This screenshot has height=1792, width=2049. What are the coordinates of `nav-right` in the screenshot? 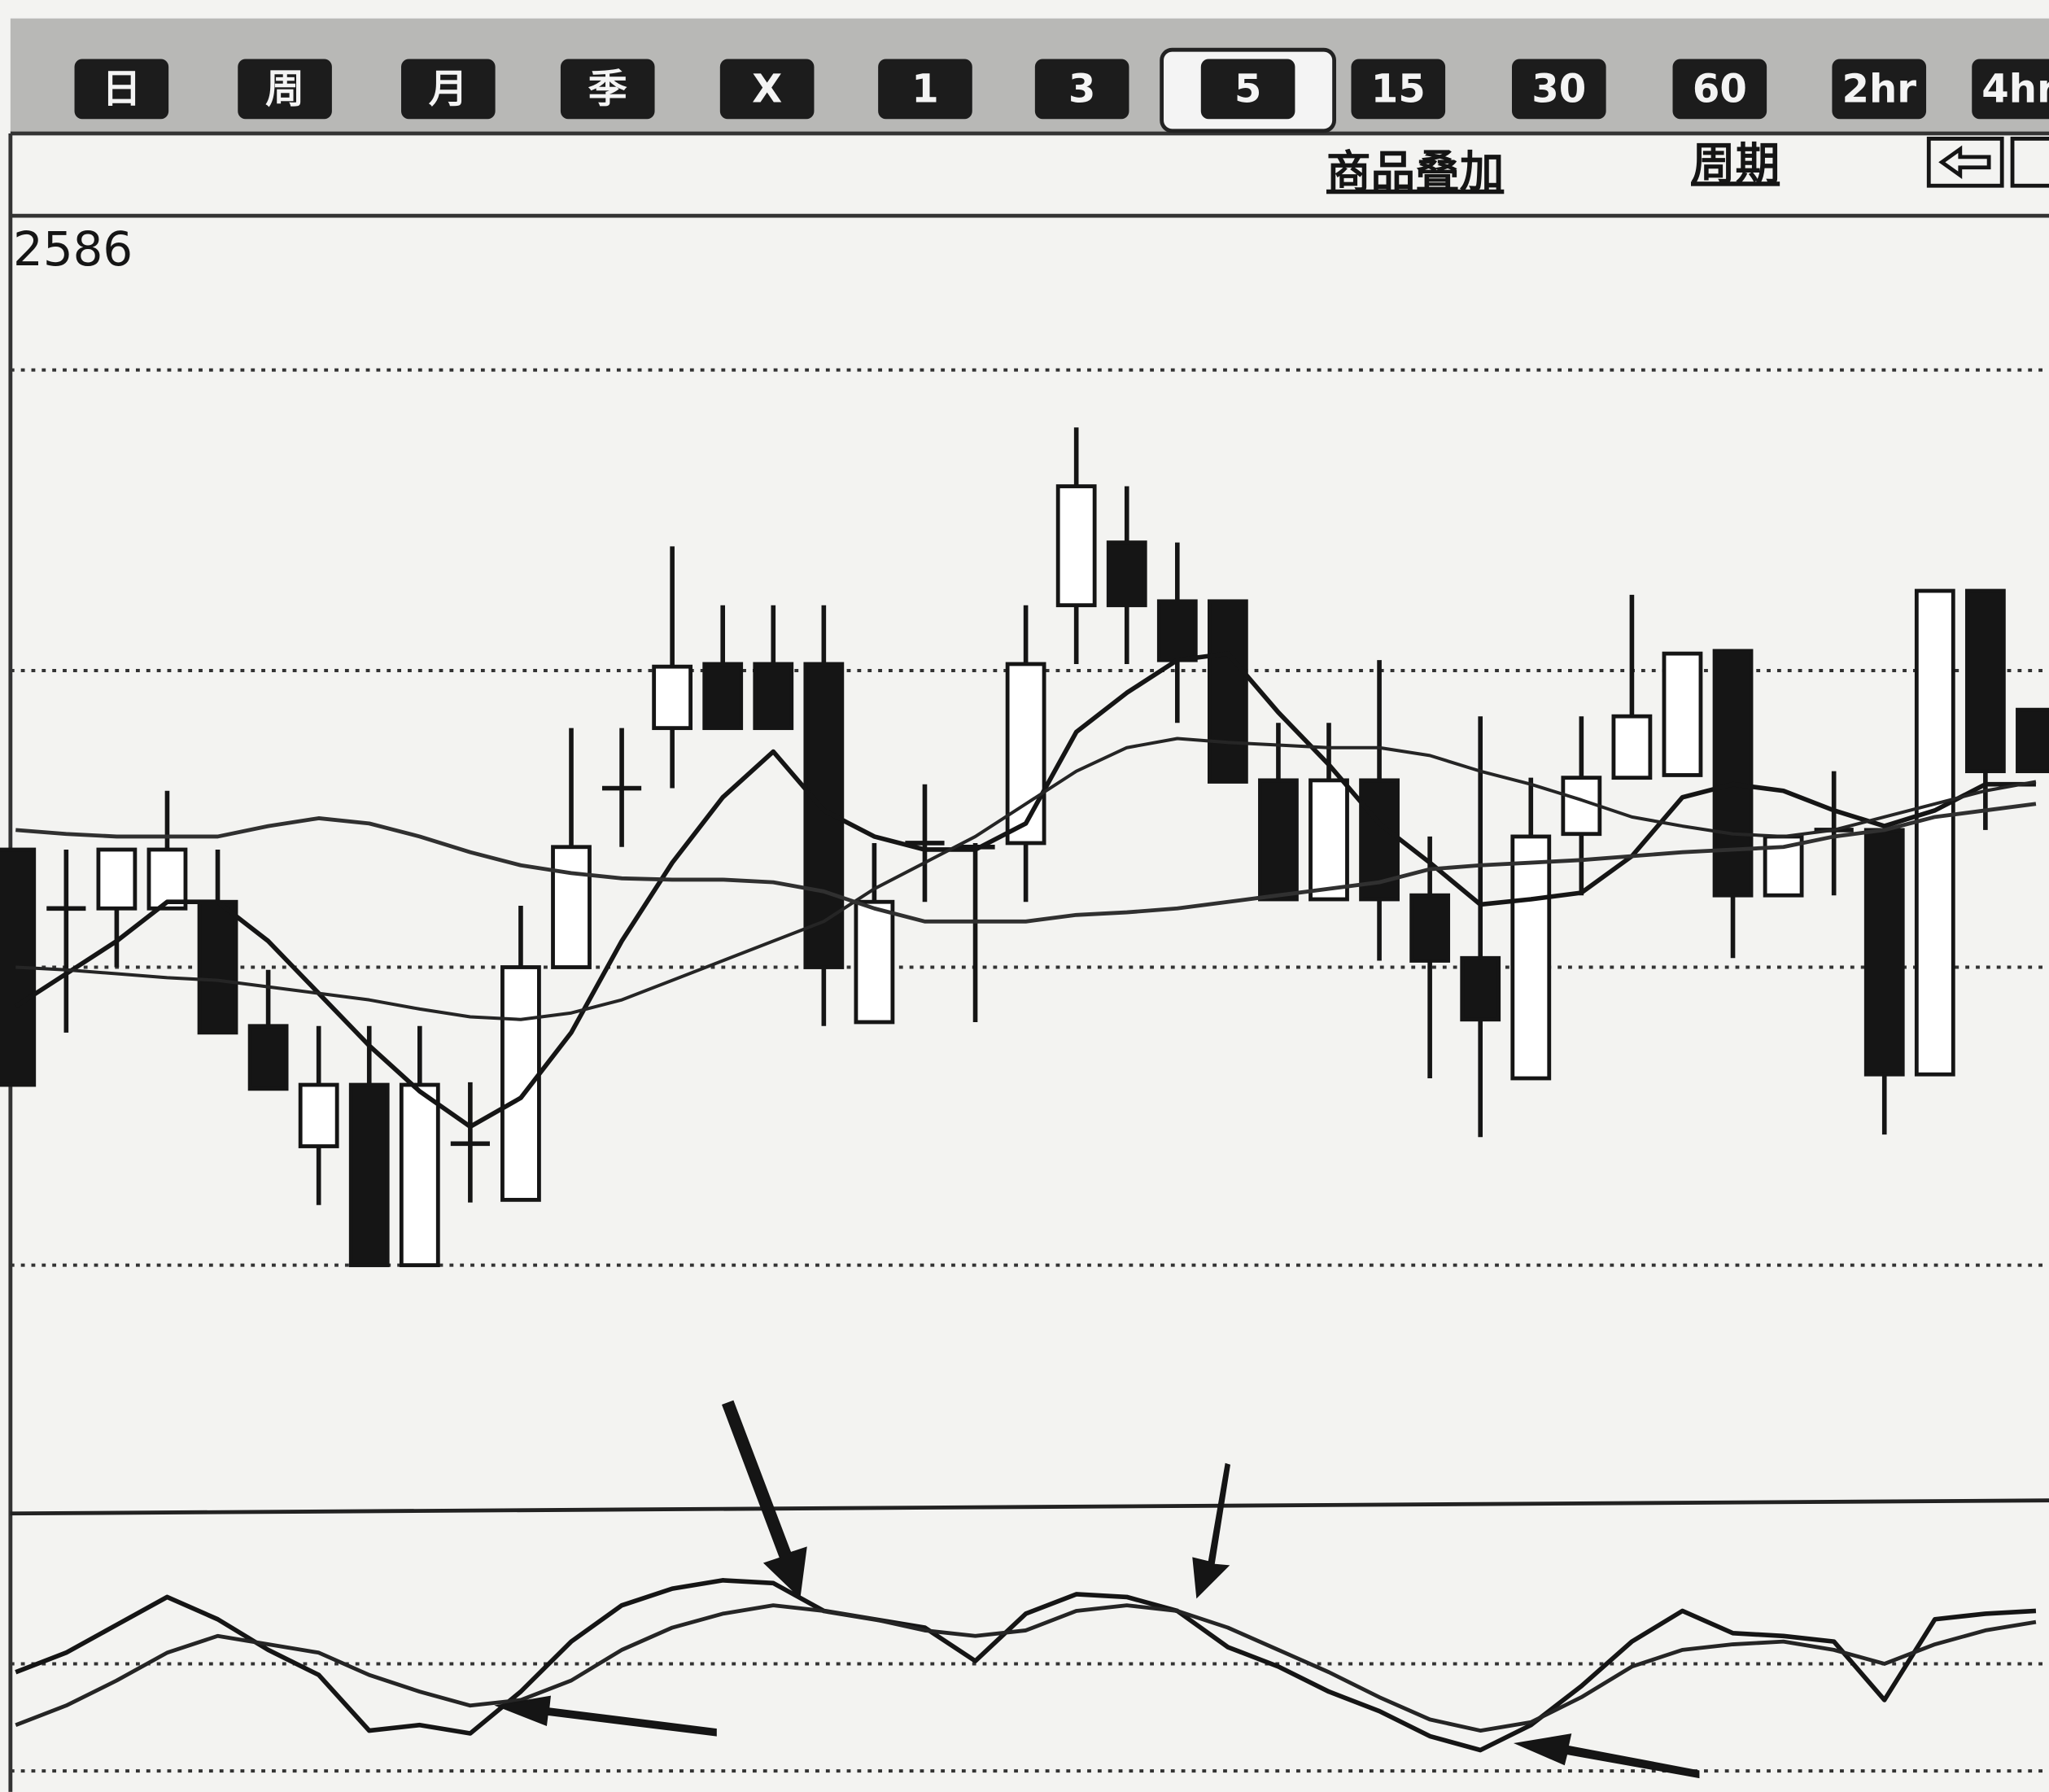 It's located at (2029, 162).